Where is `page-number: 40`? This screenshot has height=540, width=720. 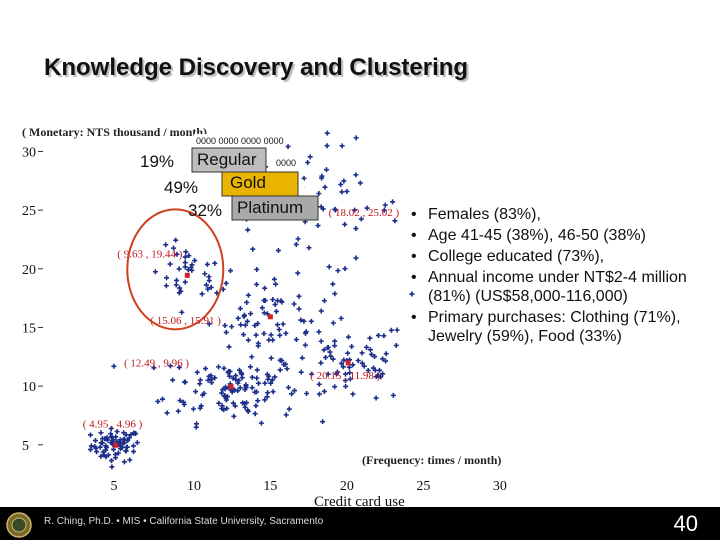 page-number: 40 is located at coordinates (685, 523).